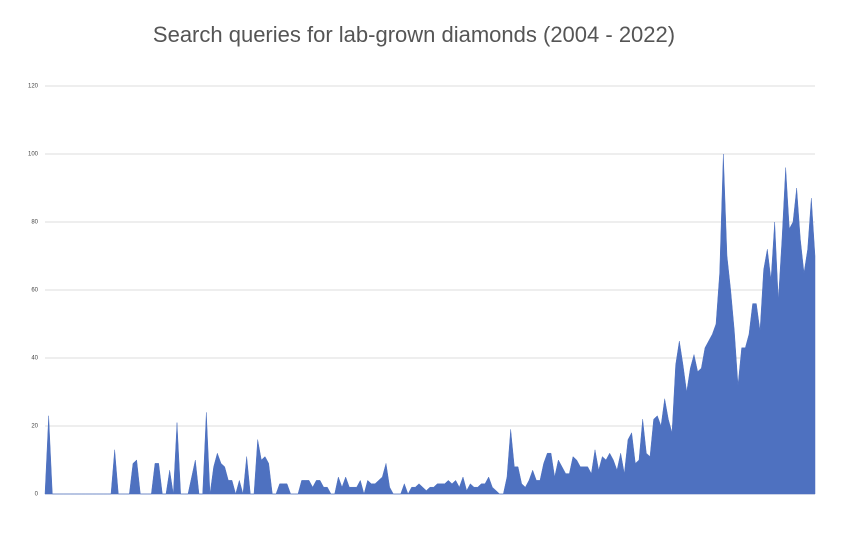 The width and height of the screenshot is (850, 553). I want to click on y-tick-label: 100, so click(33, 155).